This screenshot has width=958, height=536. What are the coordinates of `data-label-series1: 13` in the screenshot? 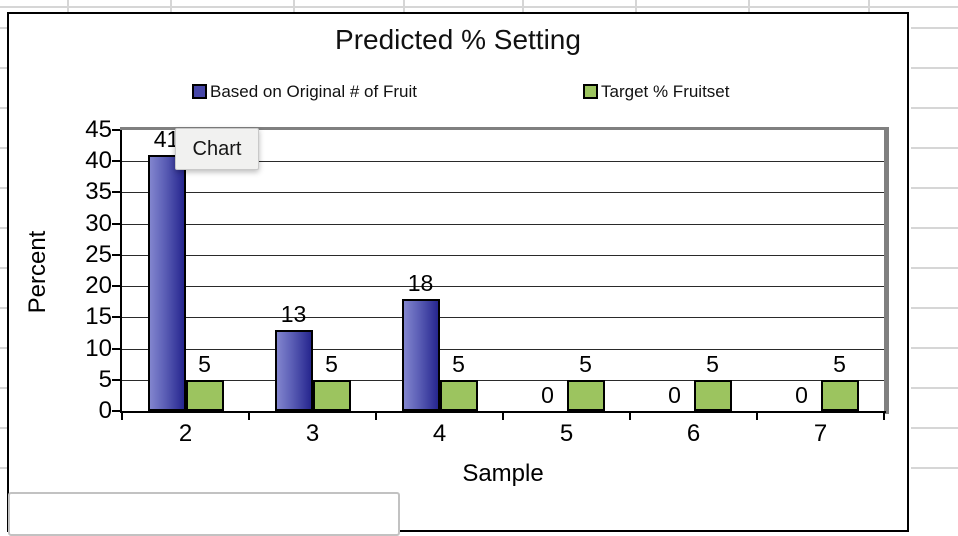 It's located at (293, 314).